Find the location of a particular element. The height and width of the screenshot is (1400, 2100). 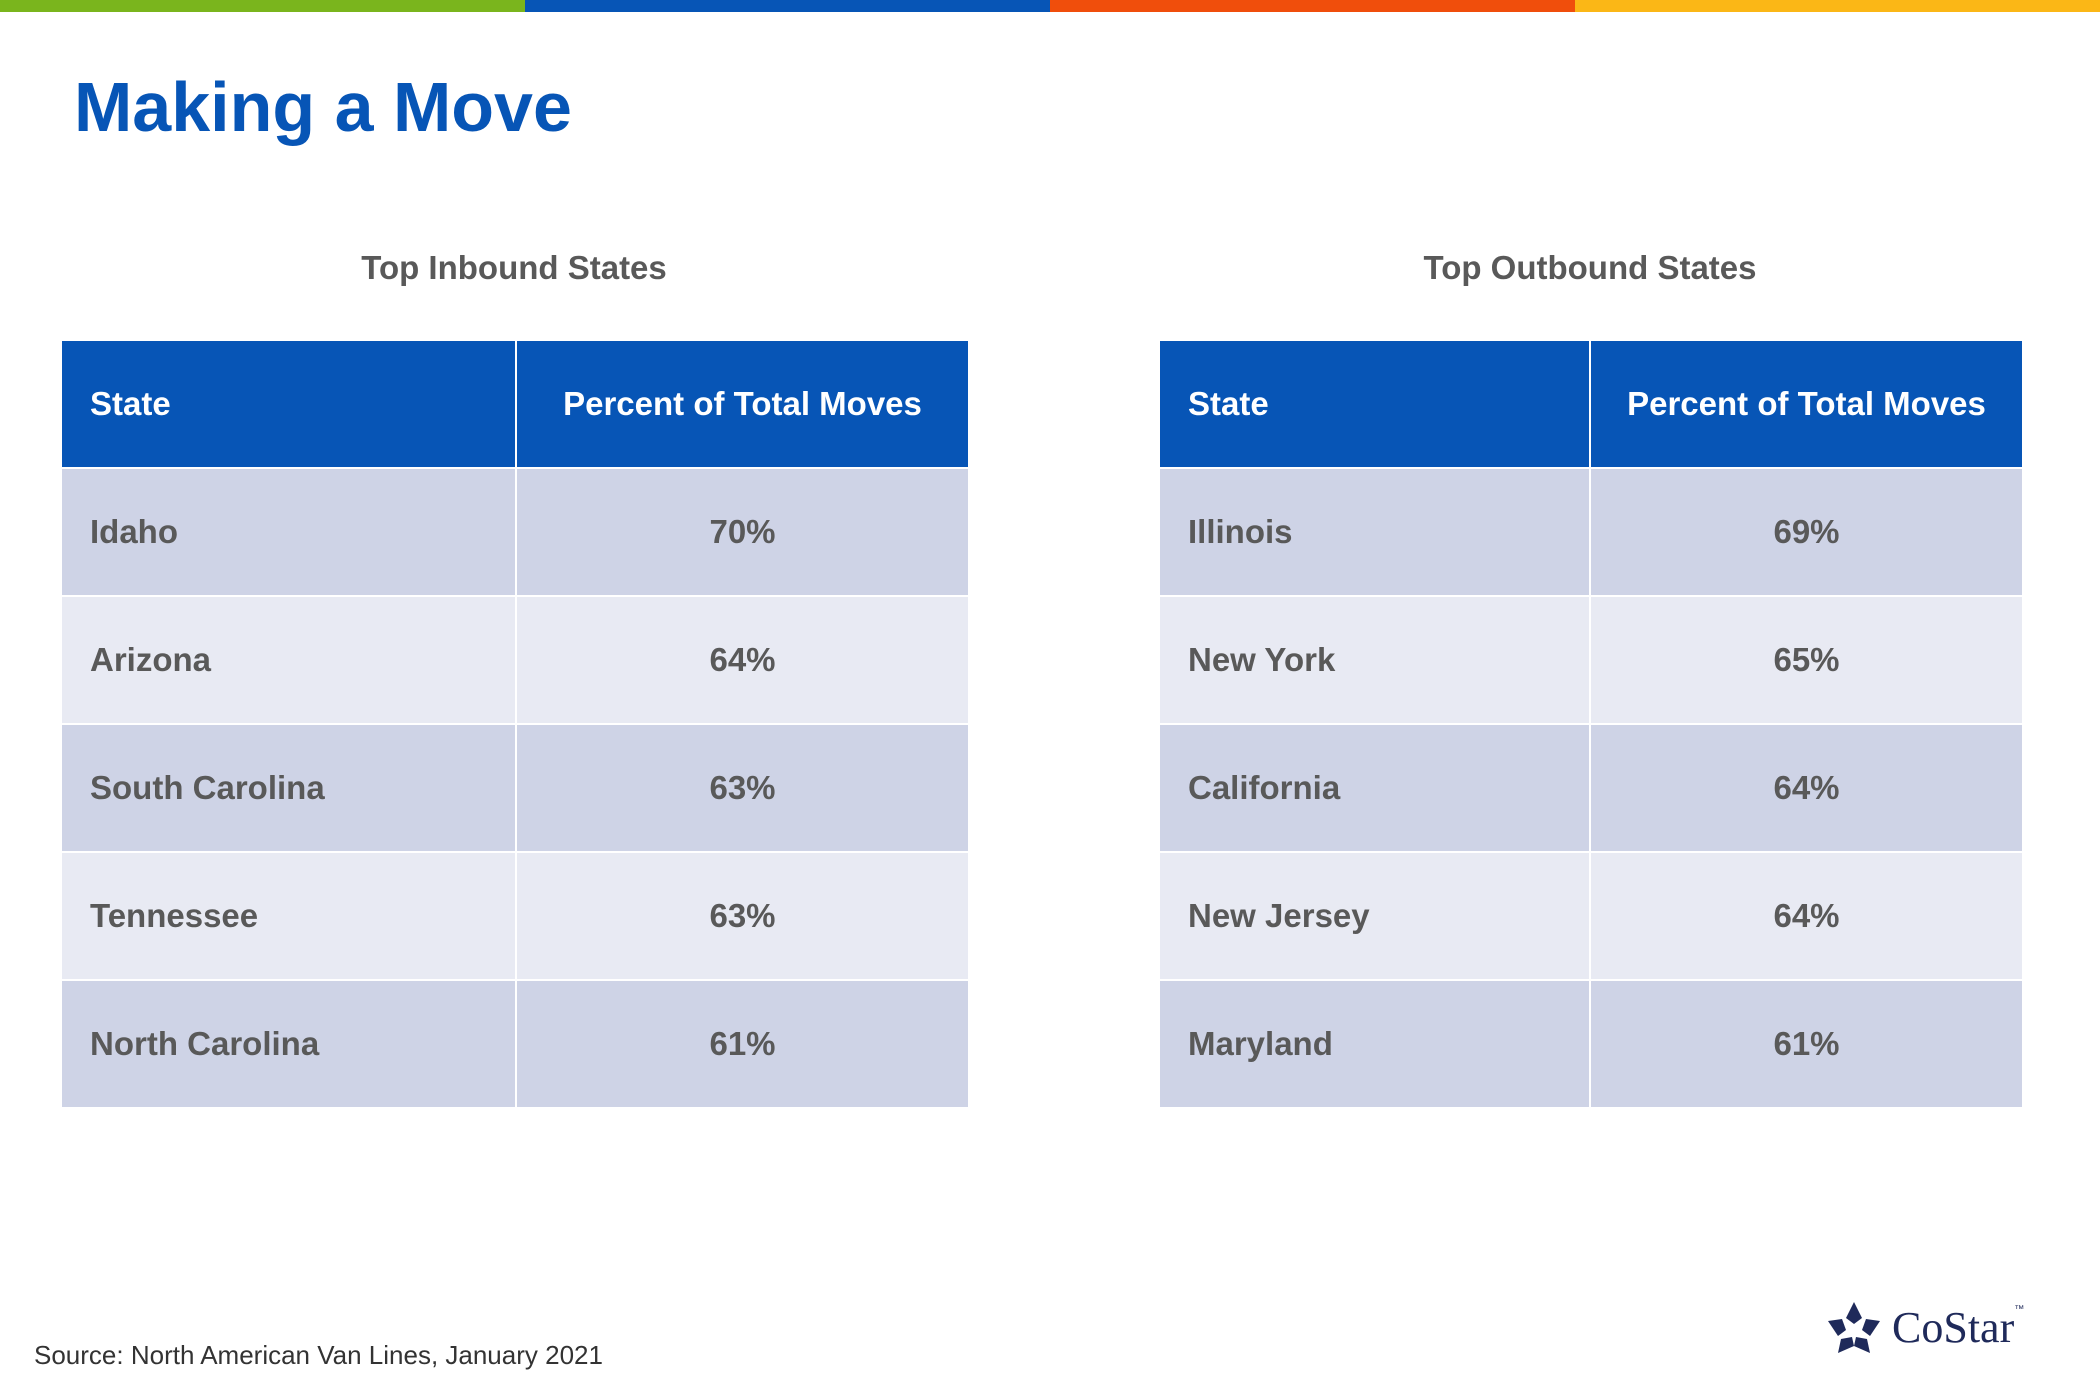

state-cell: Maryland is located at coordinates (1374, 1044).